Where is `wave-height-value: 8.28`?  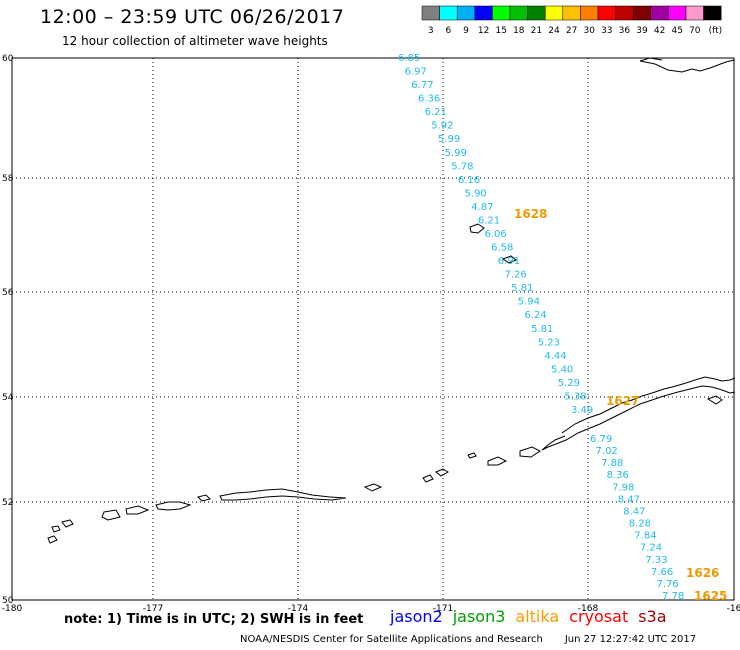
wave-height-value: 8.28 is located at coordinates (640, 524).